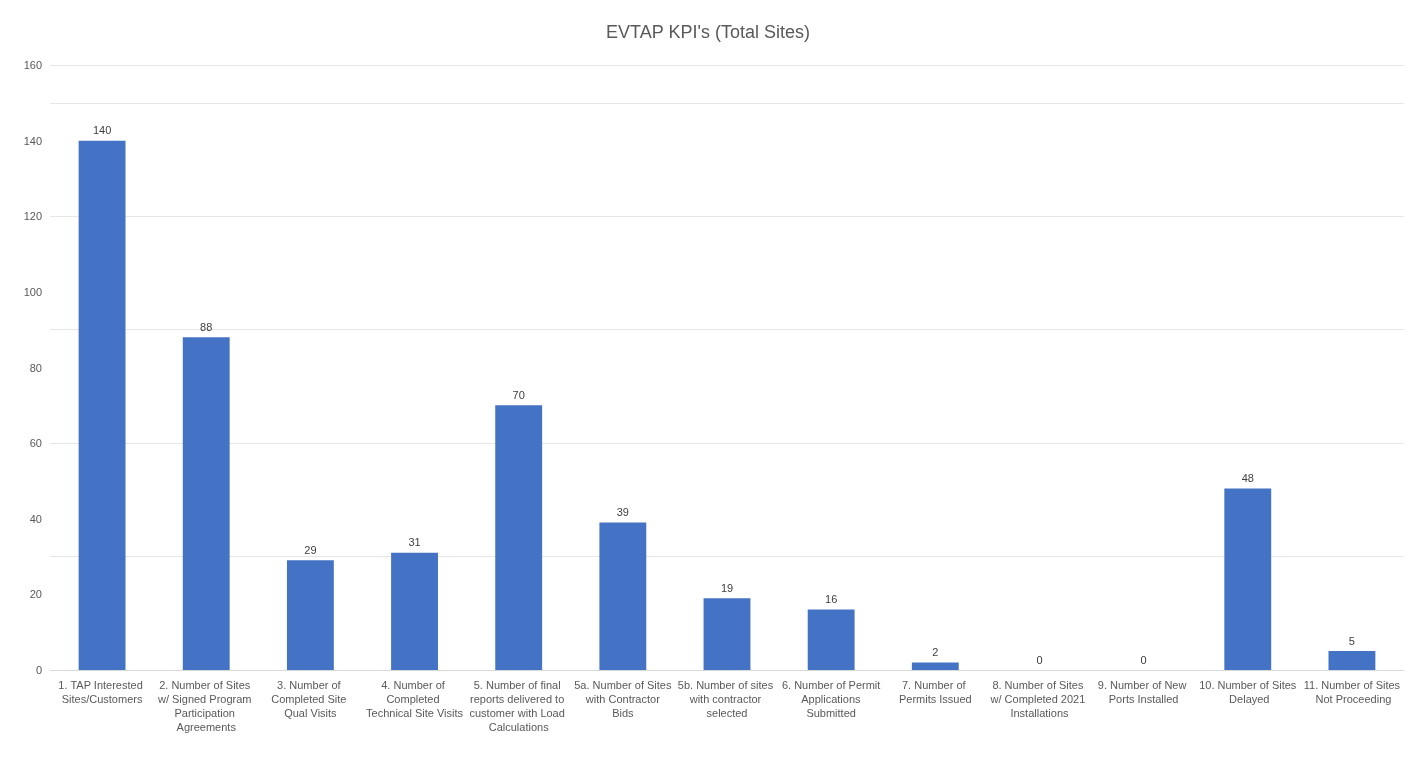 The height and width of the screenshot is (770, 1416). What do you see at coordinates (205, 706) in the screenshot?
I see `x-tick-label: 2. Number of Sites w/ Signed Program Participation Agreements` at bounding box center [205, 706].